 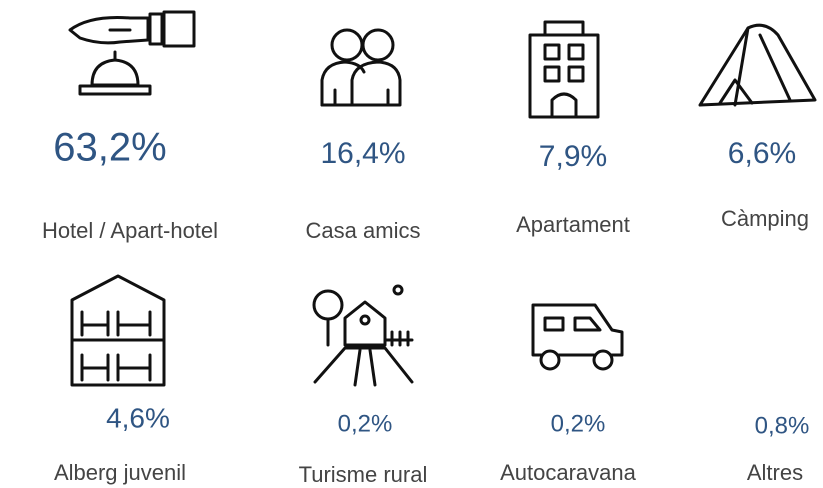 I want to click on percentage: 0,8%, so click(x=782, y=425).